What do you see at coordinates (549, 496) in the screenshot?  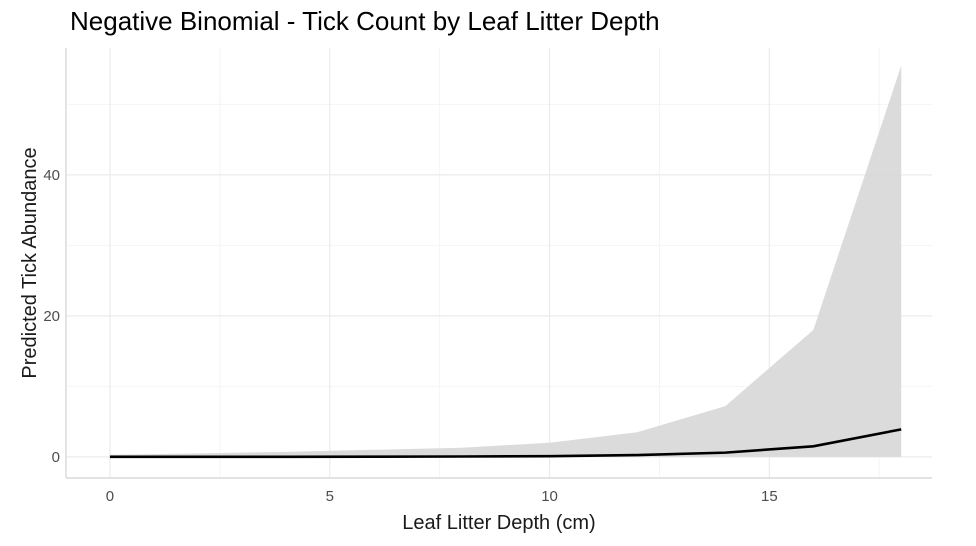 I see `x-tick-label: 10` at bounding box center [549, 496].